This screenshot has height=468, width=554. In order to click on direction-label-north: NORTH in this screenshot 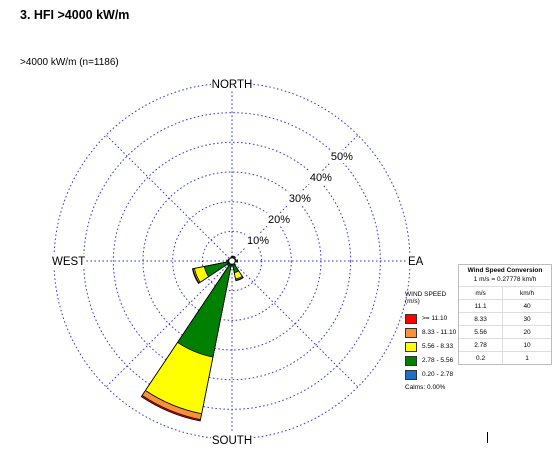, I will do `click(232, 85)`.